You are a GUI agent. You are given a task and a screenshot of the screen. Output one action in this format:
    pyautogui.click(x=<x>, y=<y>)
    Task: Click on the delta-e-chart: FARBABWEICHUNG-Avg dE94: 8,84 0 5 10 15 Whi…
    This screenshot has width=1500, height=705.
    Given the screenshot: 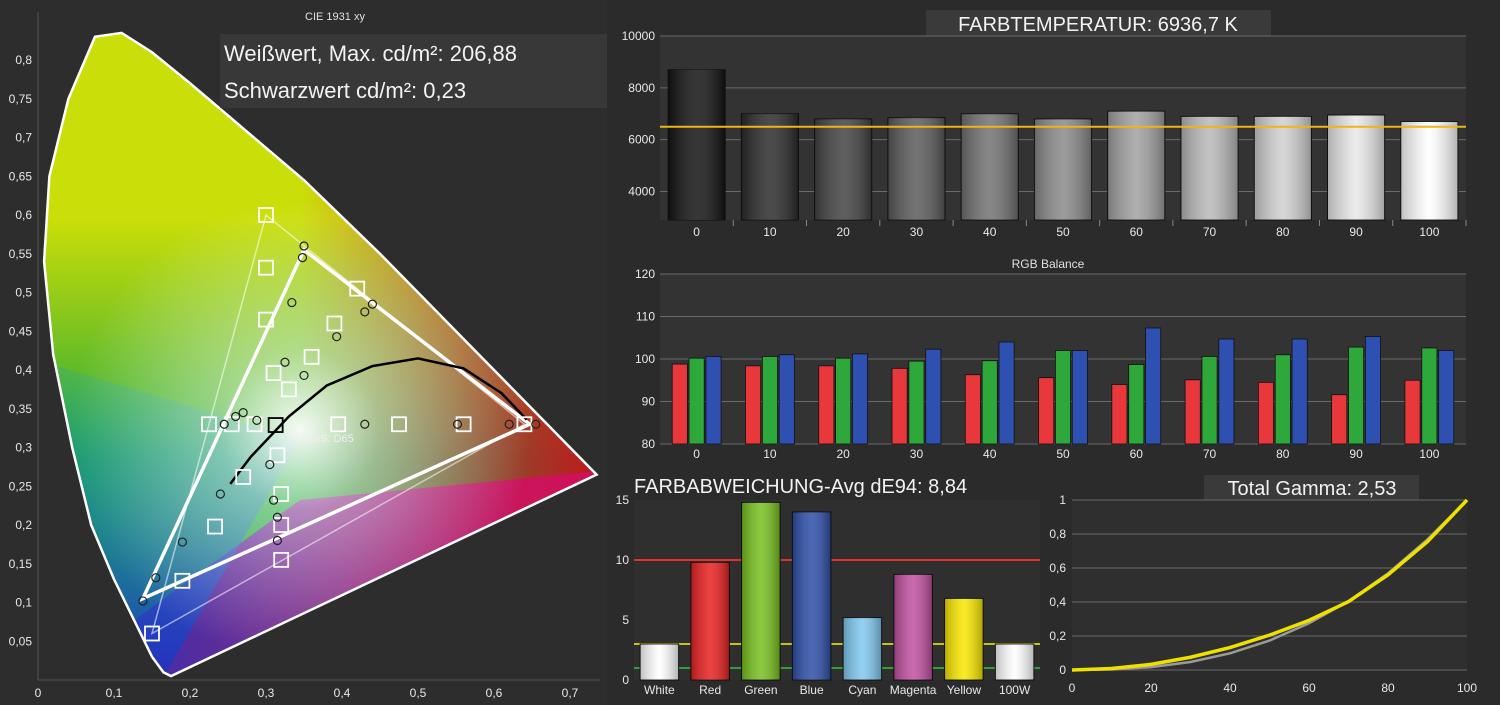 What is the action you would take?
    pyautogui.click(x=828, y=586)
    